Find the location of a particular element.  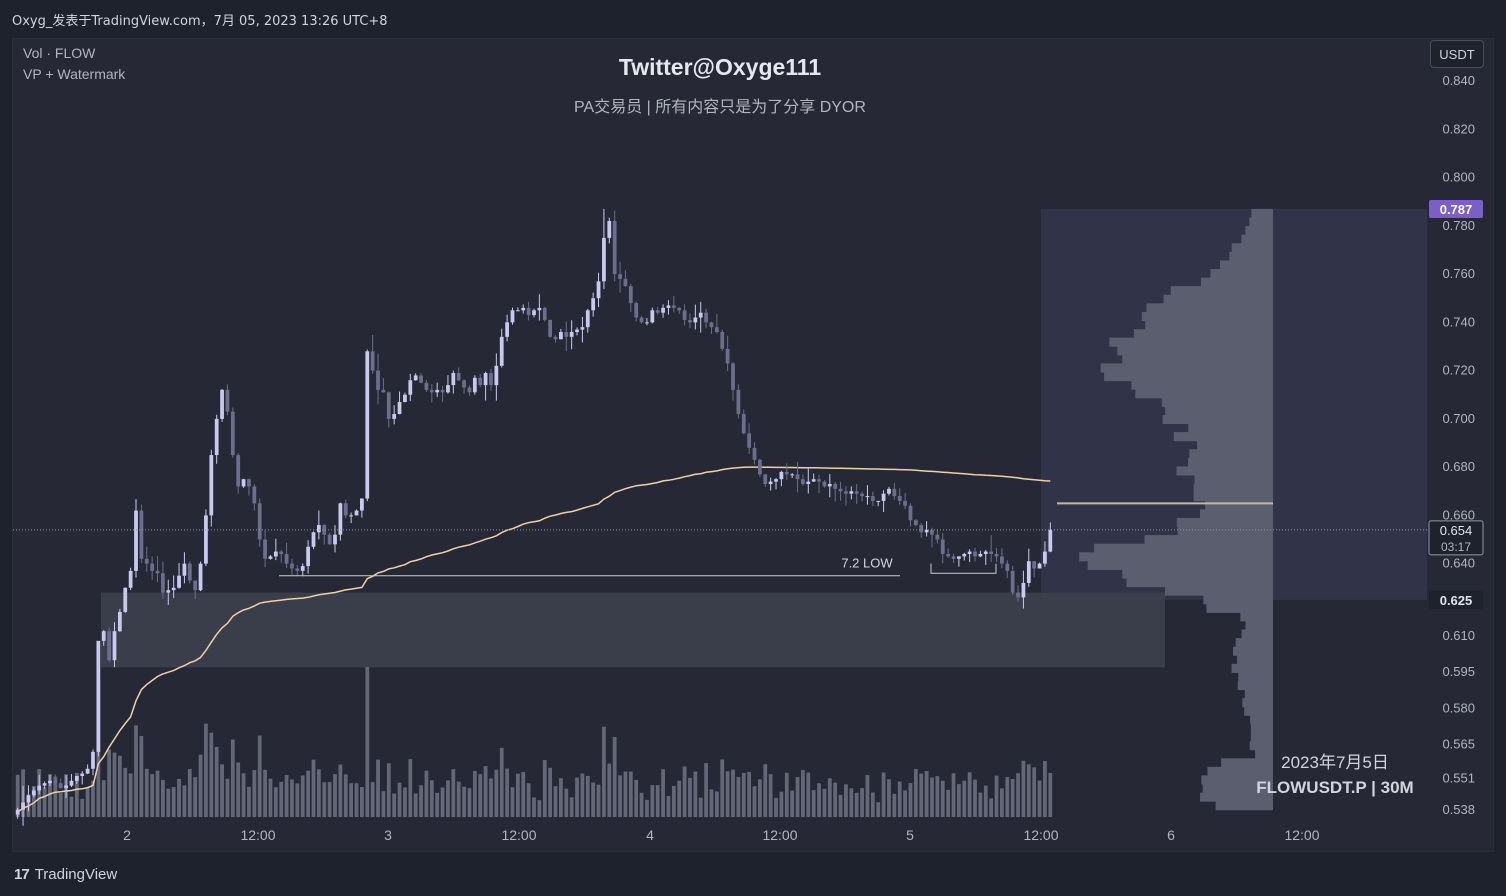

price-tick-label: 0.720 is located at coordinates (1458, 370).